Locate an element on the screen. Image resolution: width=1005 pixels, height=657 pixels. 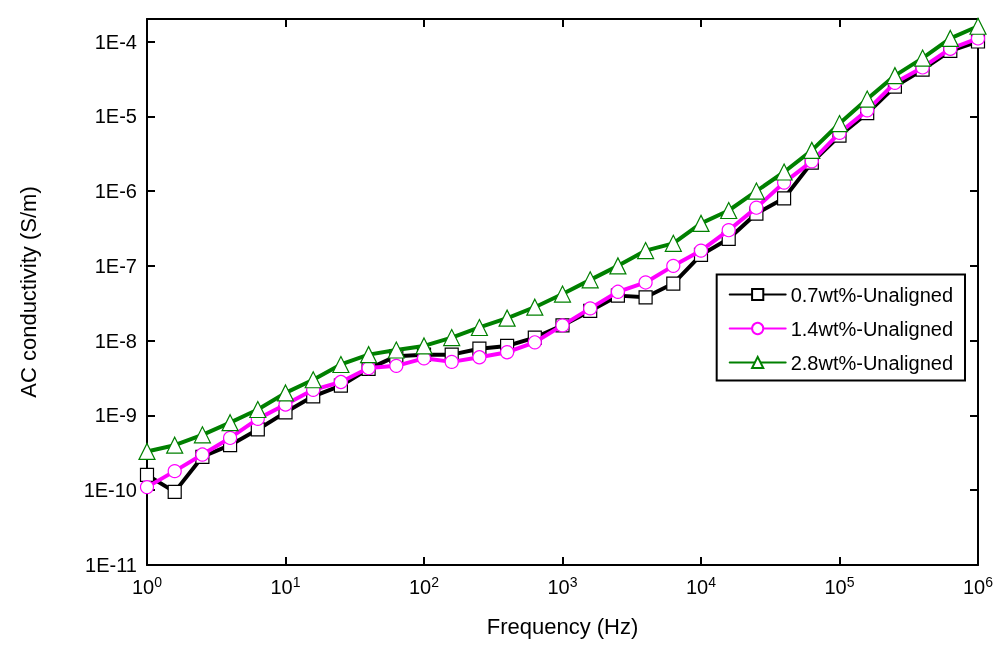
y-tick-label: 1E-8 is located at coordinates (115, 340).